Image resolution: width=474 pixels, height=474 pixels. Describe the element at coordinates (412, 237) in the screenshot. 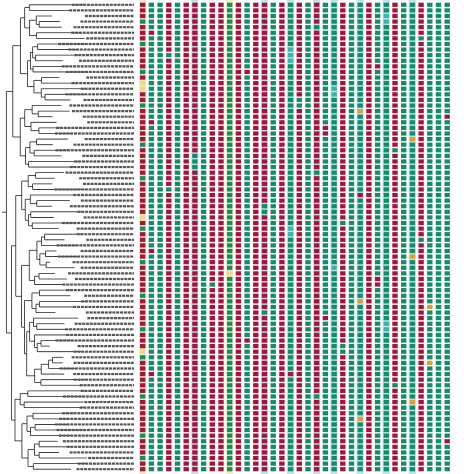

I see `column-strip` at that location.